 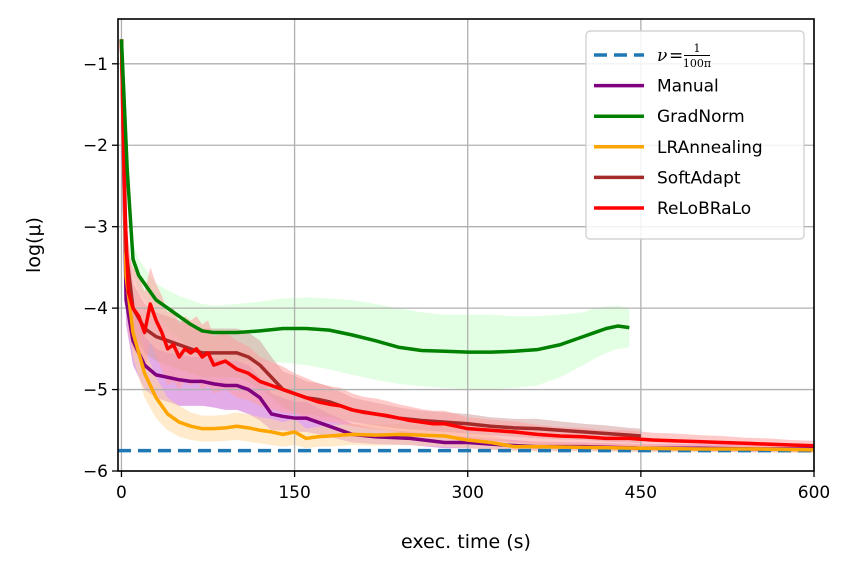 I want to click on legend-box, so click(x=695, y=135).